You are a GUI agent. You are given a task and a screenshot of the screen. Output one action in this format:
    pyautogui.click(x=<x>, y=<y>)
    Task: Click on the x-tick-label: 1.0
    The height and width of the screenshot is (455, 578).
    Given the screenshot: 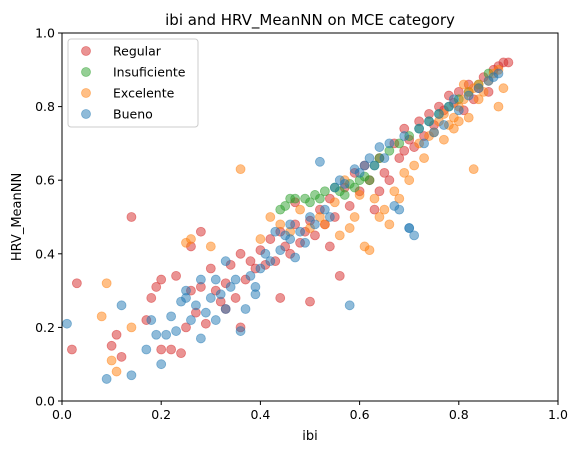 What is the action you would take?
    pyautogui.click(x=558, y=414)
    